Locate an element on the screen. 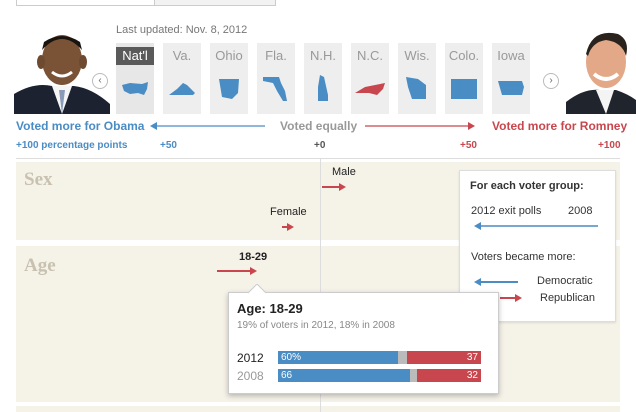  other-share-bar-2008 is located at coordinates (413, 375).